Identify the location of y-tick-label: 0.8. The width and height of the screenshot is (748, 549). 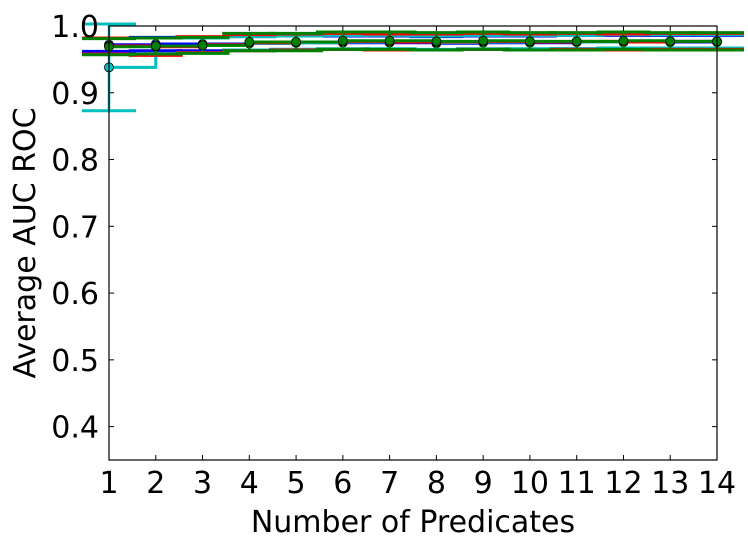
(75, 161).